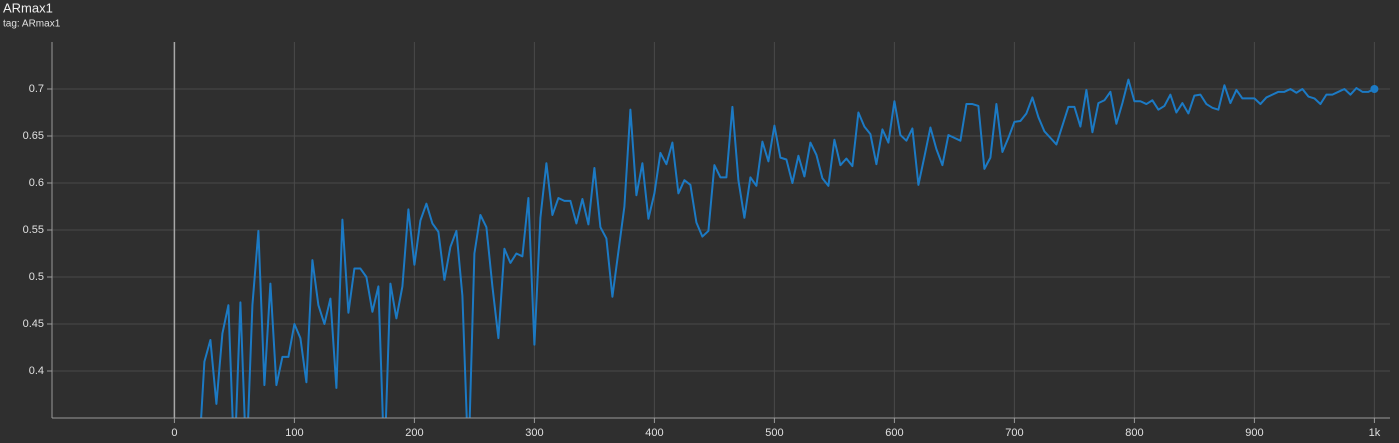  What do you see at coordinates (294, 433) in the screenshot?
I see `x-tick-label: 100` at bounding box center [294, 433].